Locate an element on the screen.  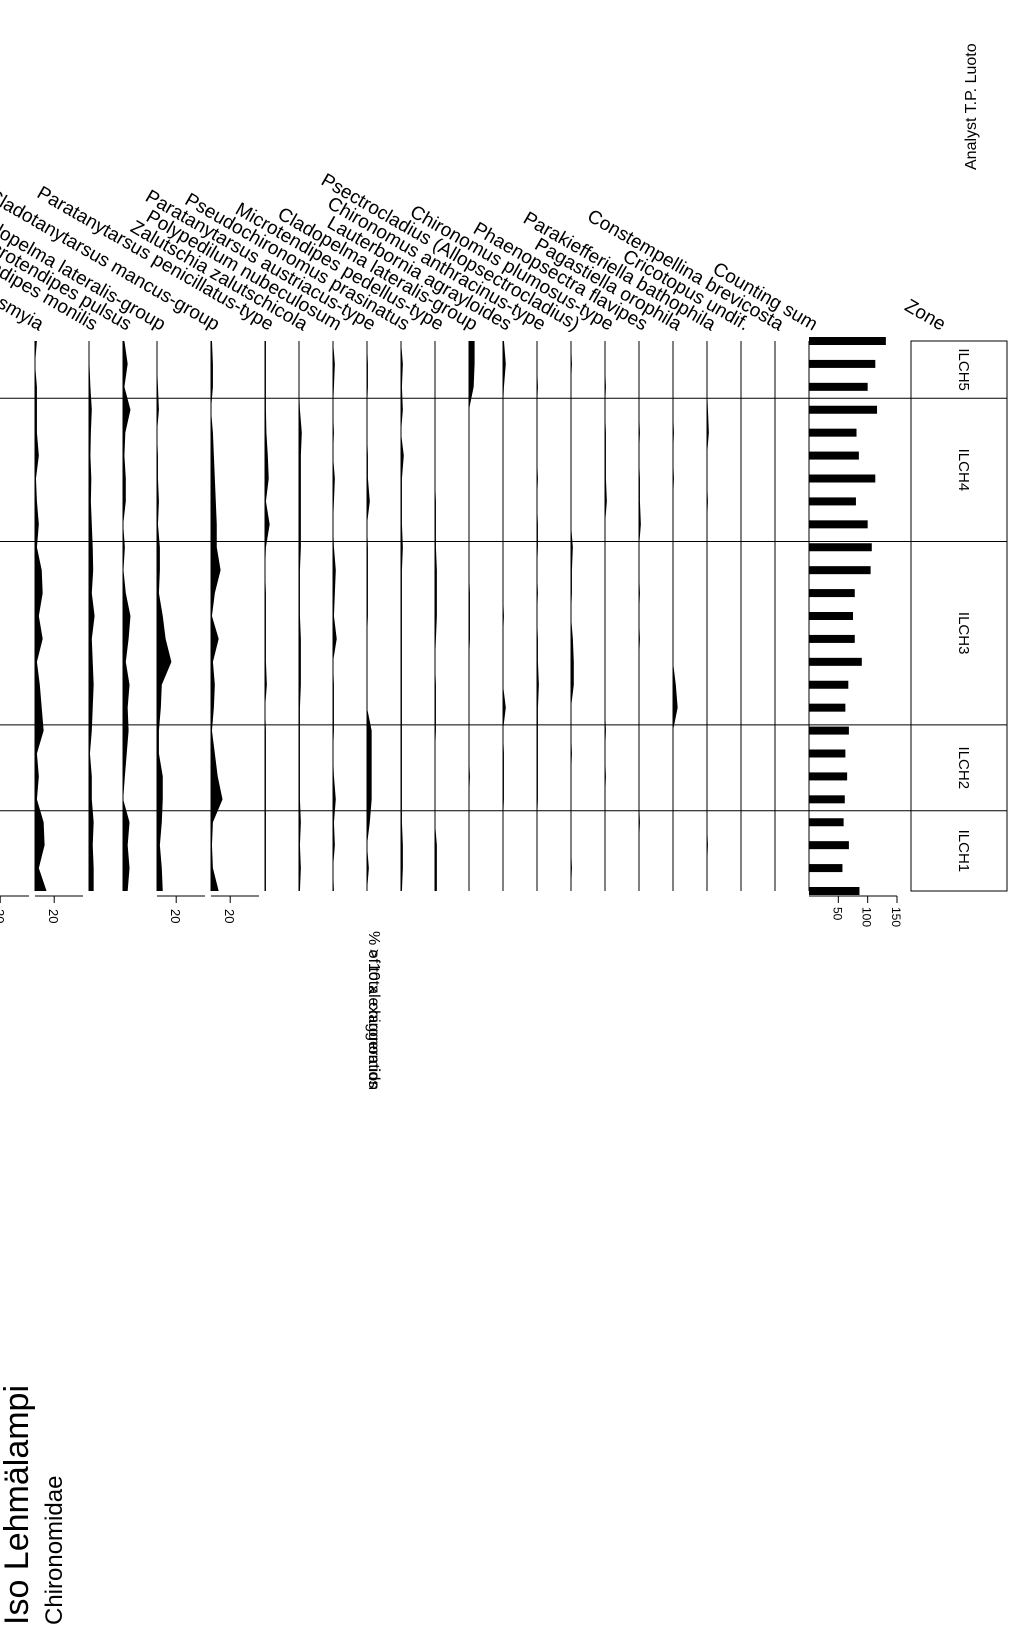
zone-frame is located at coordinates (959, 616).